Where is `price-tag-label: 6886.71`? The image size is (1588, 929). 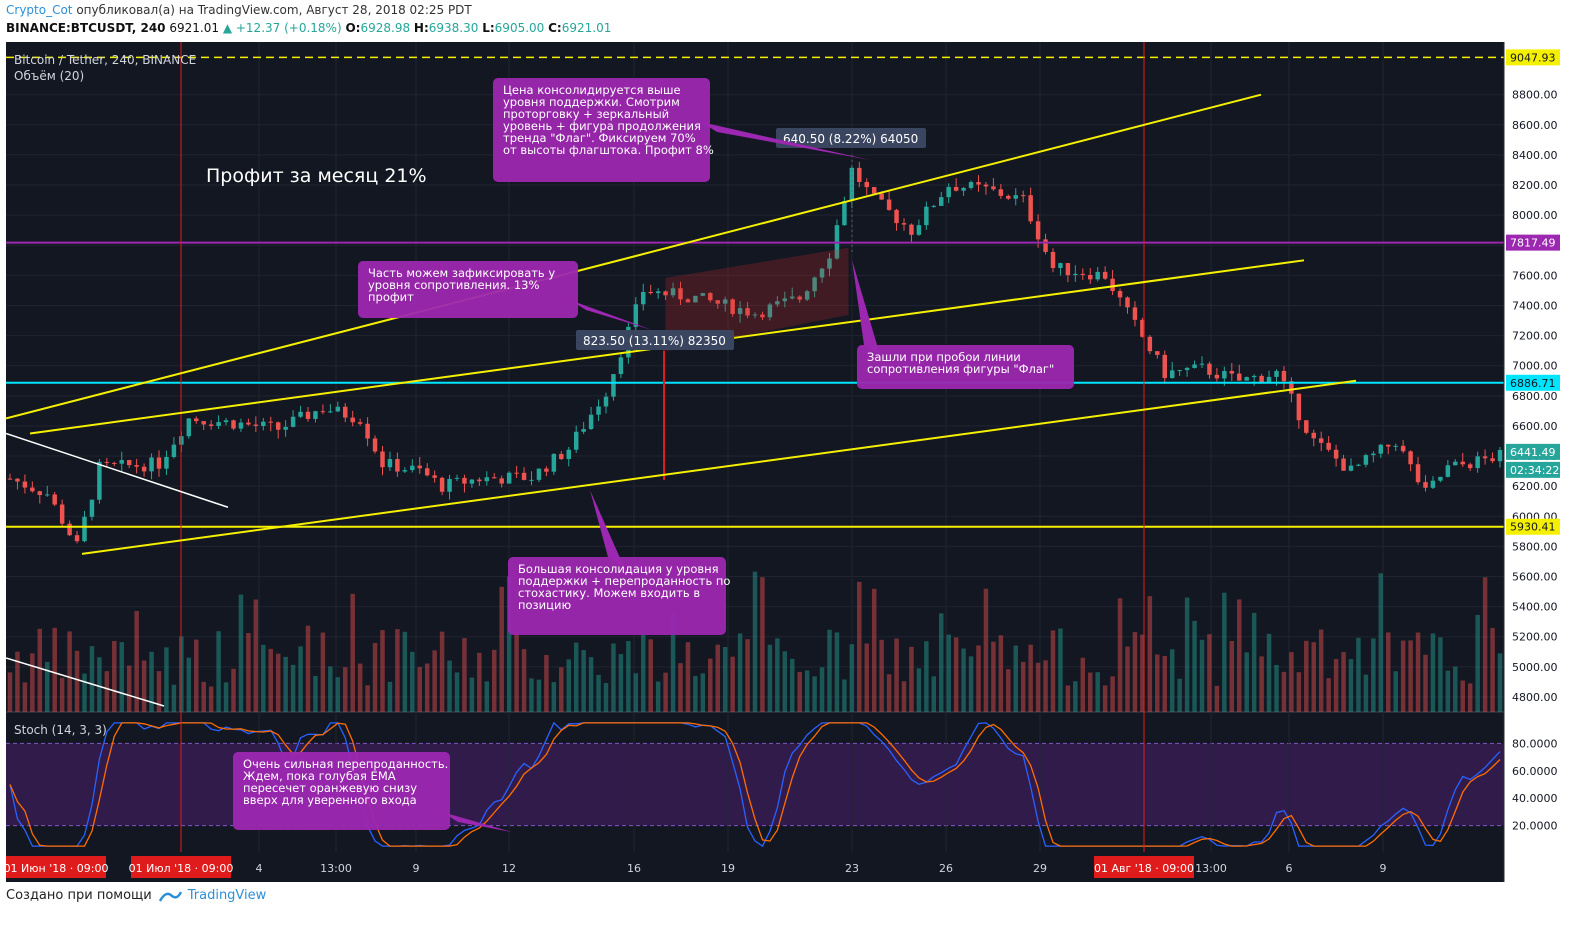 price-tag-label: 6886.71 is located at coordinates (1533, 383).